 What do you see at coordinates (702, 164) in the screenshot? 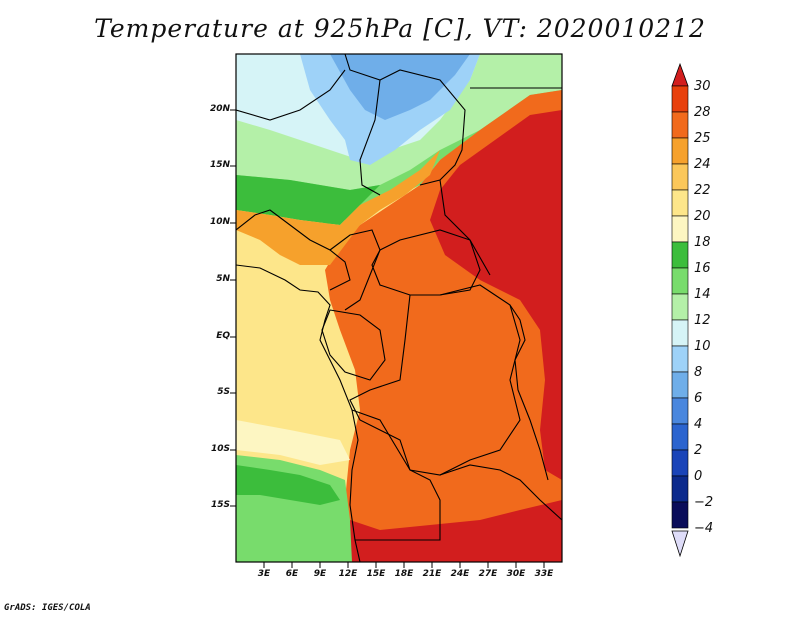
I see `colorbar-label: 24` at bounding box center [702, 164].